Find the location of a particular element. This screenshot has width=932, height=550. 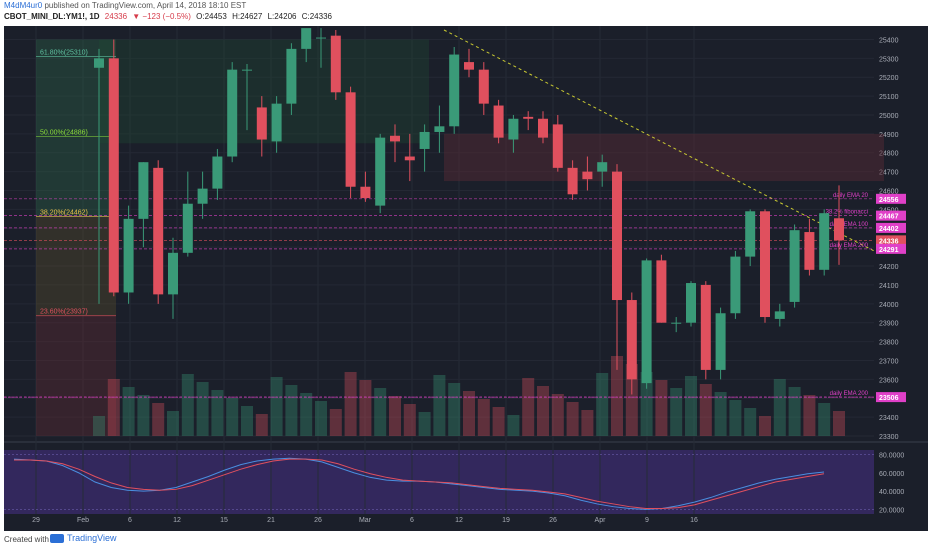

tradingview-brand: TradingView is located at coordinates (92, 538).